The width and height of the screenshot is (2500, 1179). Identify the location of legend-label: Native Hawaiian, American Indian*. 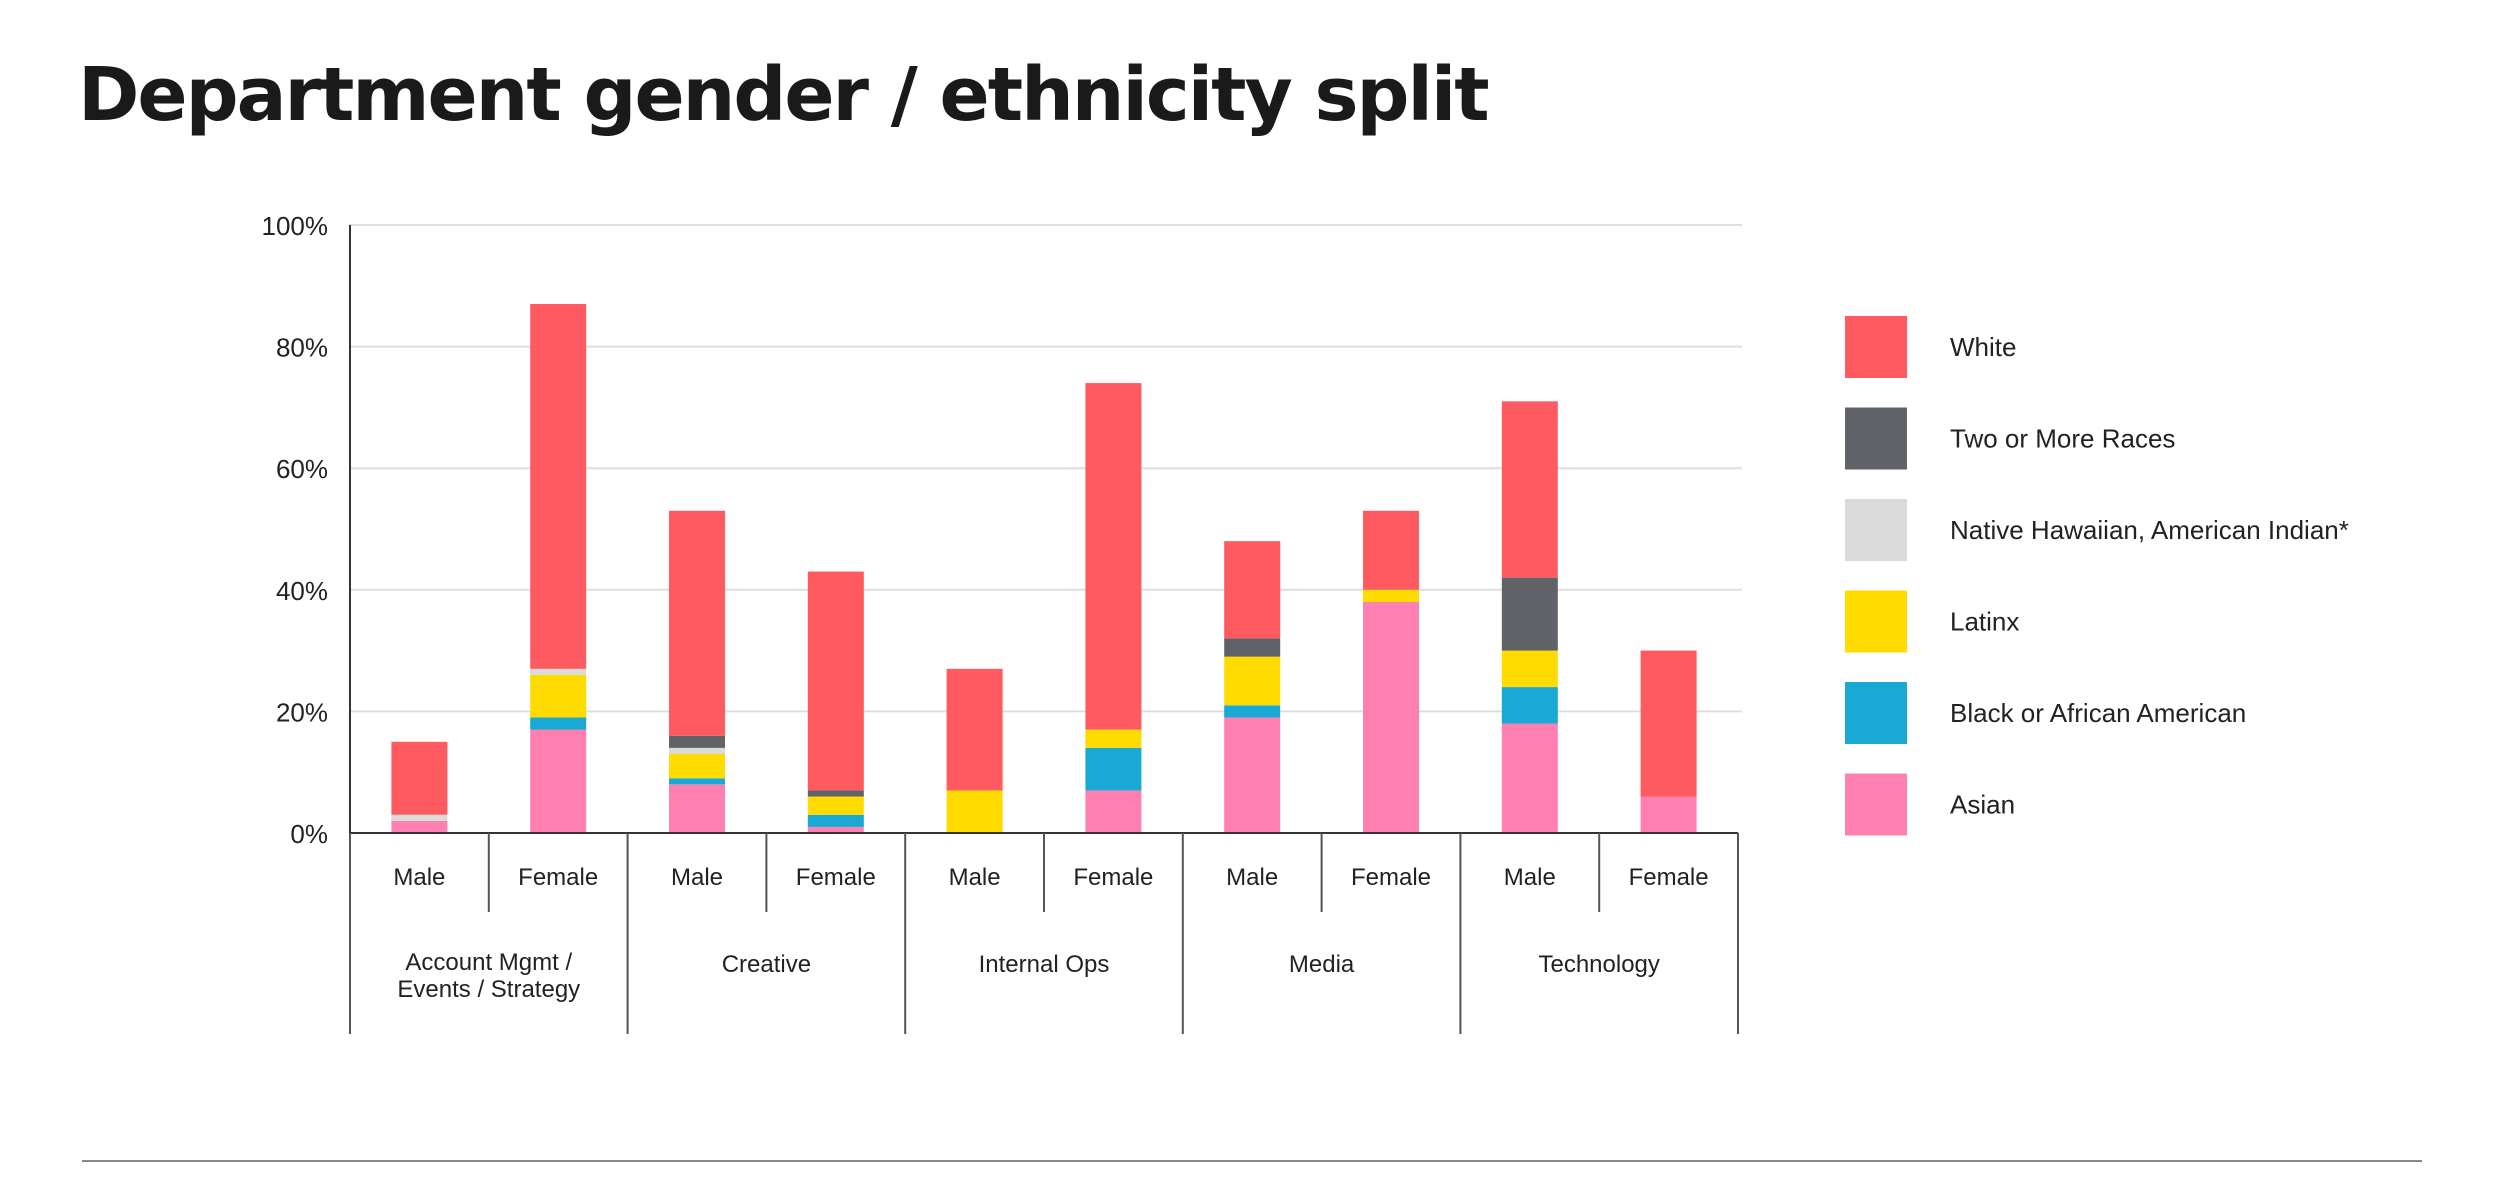
(2149, 530).